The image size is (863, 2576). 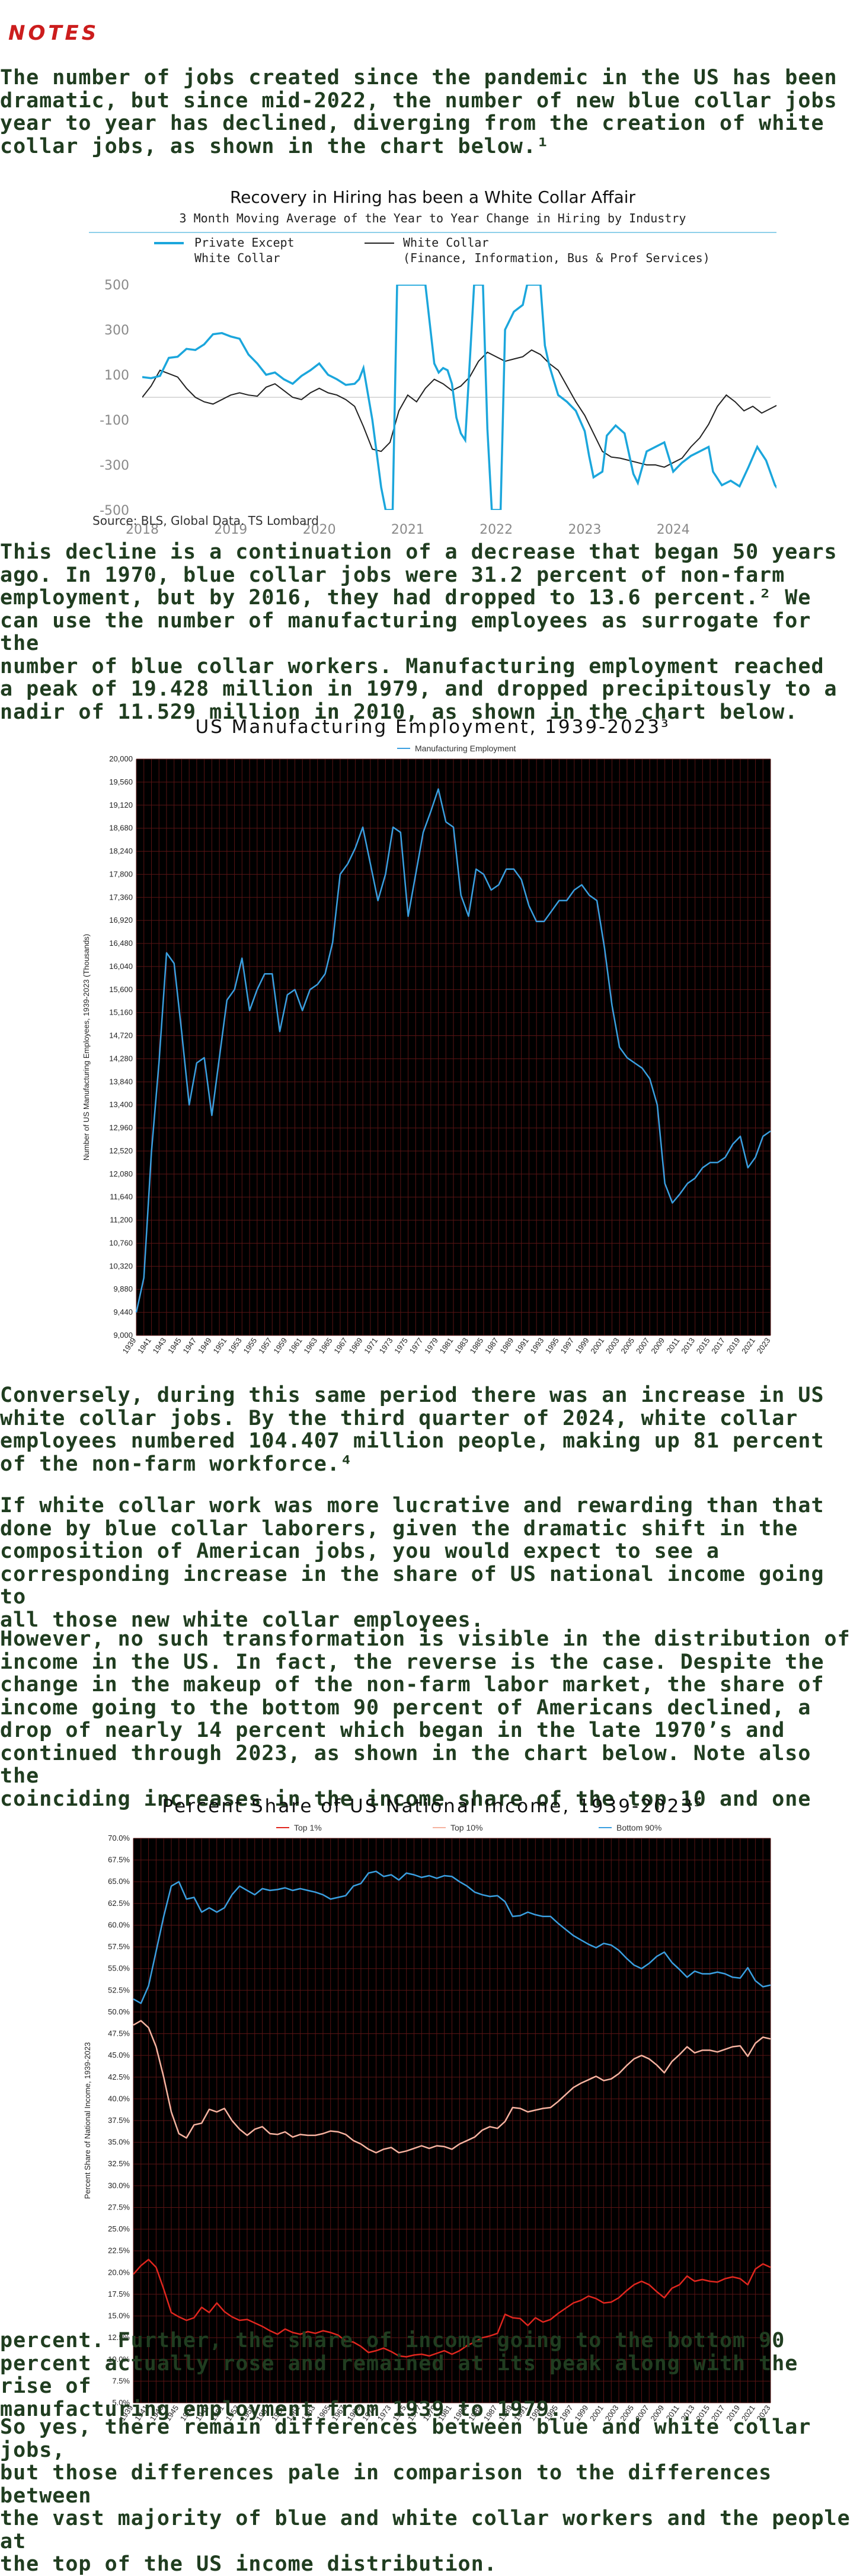 What do you see at coordinates (121, 1127) in the screenshot?
I see `y-tick-label: 12,960` at bounding box center [121, 1127].